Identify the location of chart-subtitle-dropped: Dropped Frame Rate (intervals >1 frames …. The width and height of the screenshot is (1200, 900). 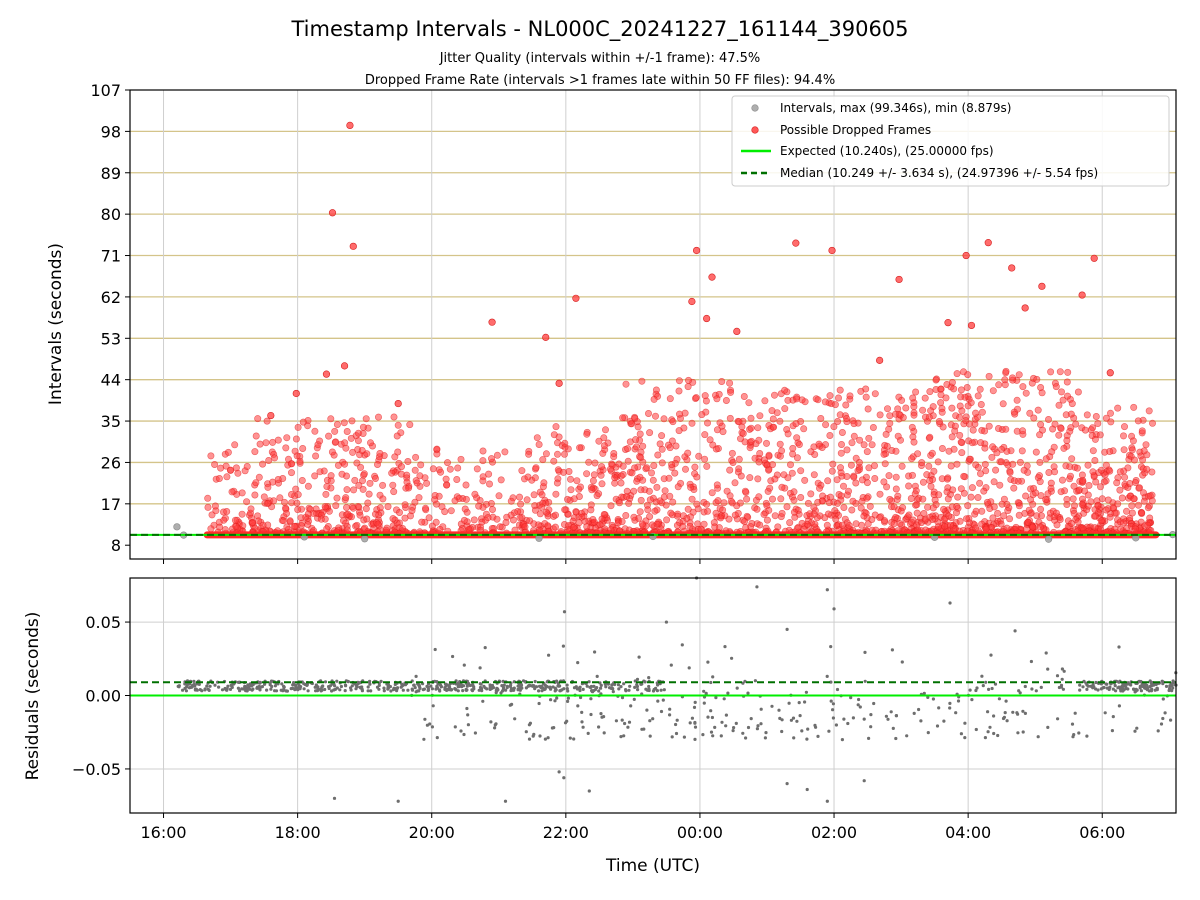
(600, 80).